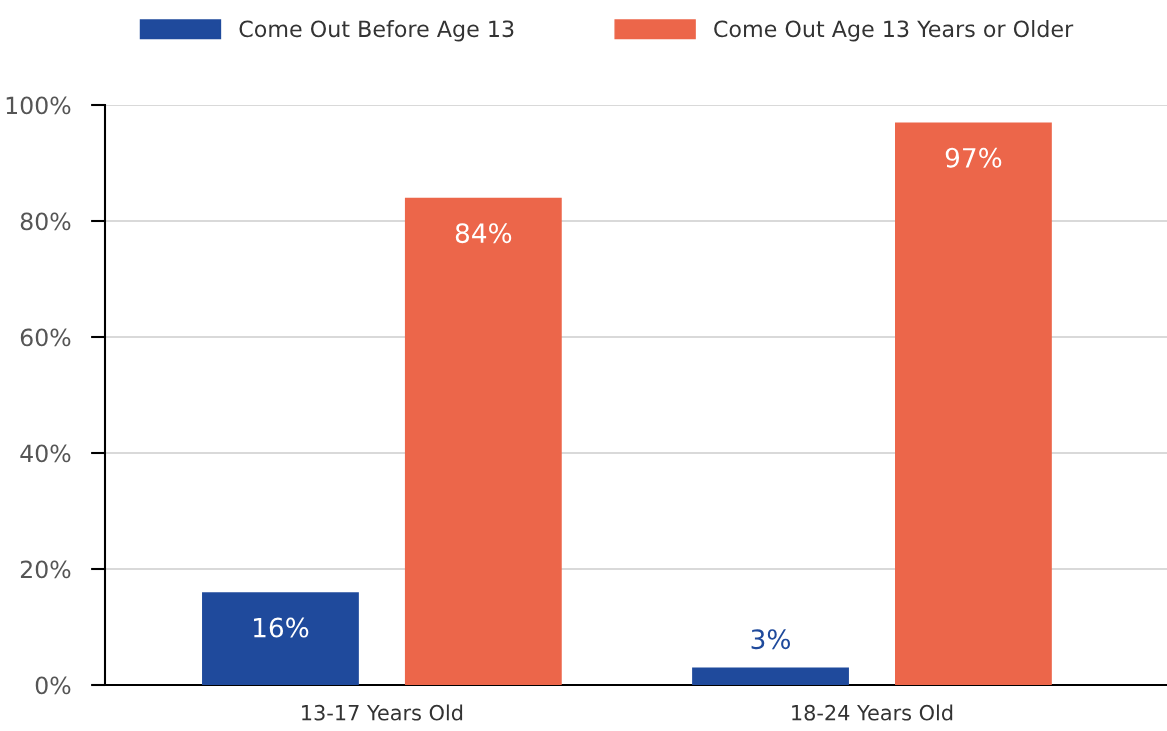  Describe the element at coordinates (45, 569) in the screenshot. I see `y-tick-label: 20%` at that location.